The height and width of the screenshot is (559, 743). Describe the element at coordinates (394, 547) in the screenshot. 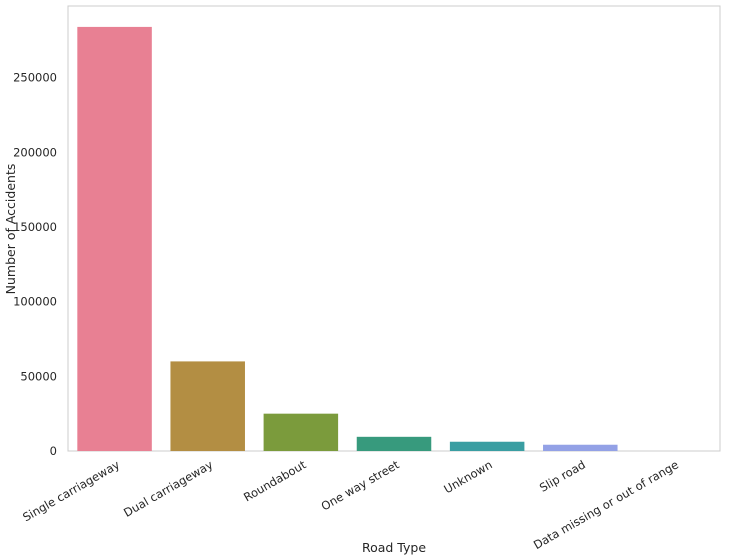

I see `x-axis-label: Road Type` at that location.